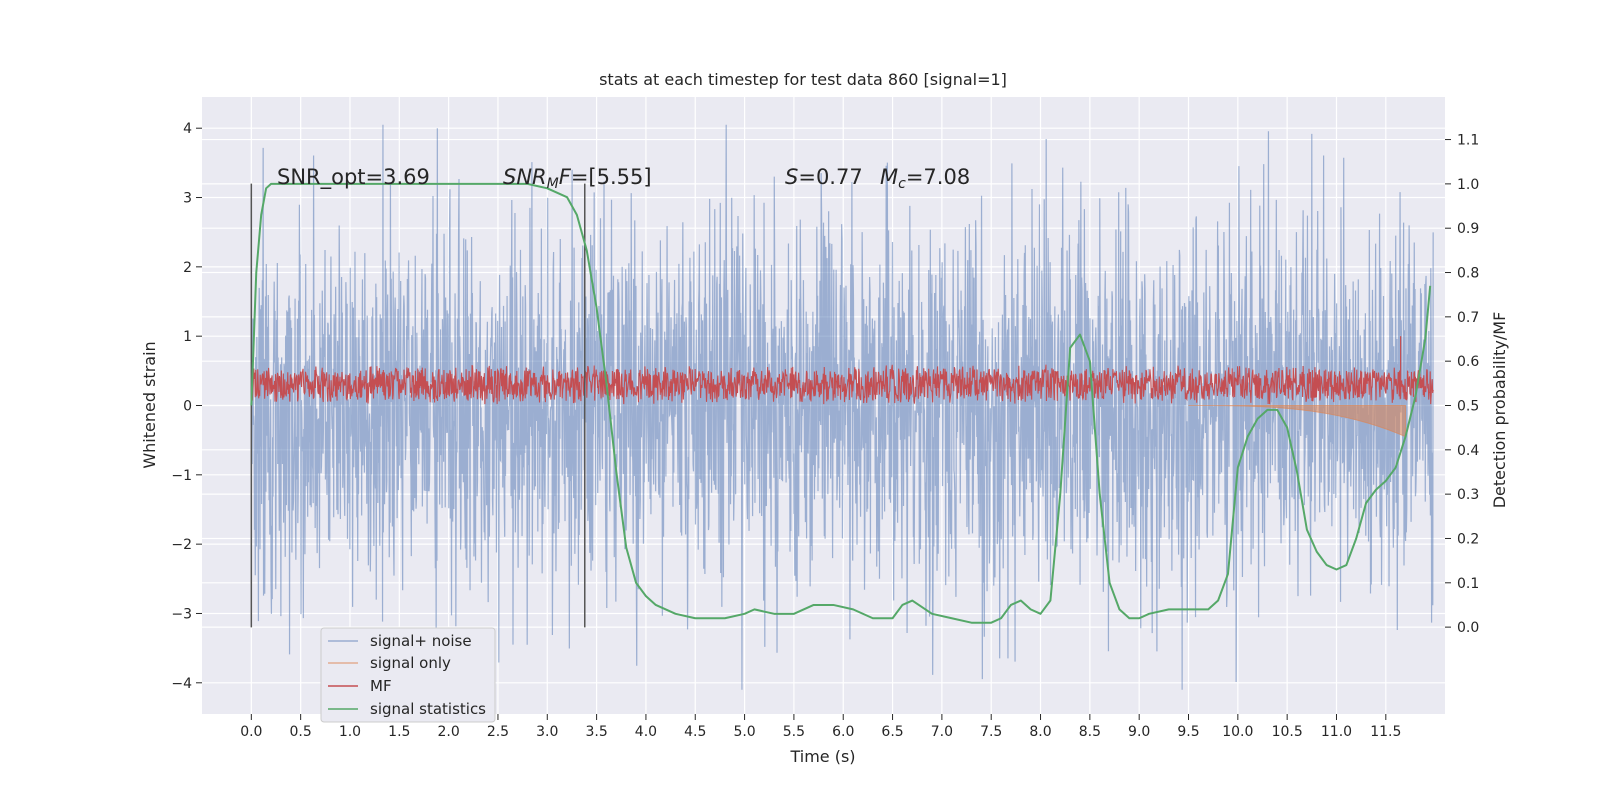 The width and height of the screenshot is (1600, 800). I want to click on y-axis-label: Whitened strain, so click(149, 404).